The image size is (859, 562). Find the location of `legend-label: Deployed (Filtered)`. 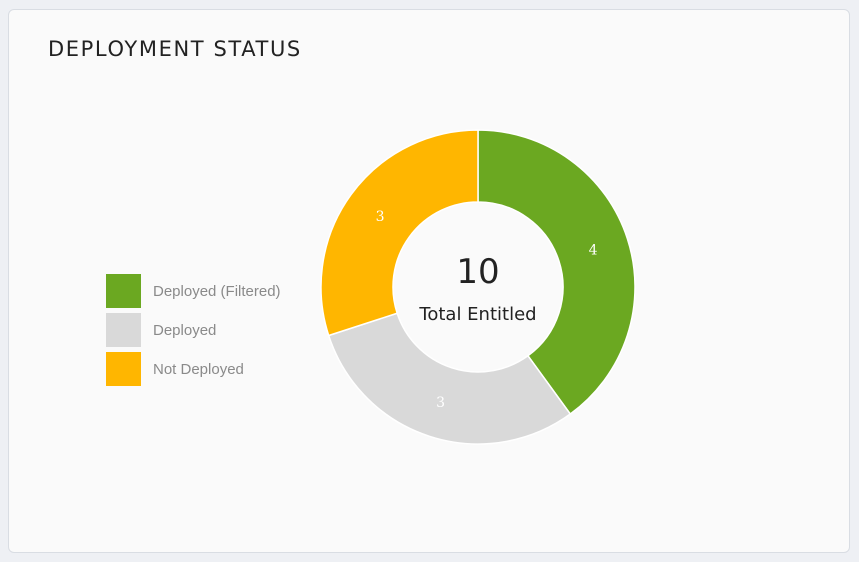

legend-label: Deployed (Filtered) is located at coordinates (217, 291).